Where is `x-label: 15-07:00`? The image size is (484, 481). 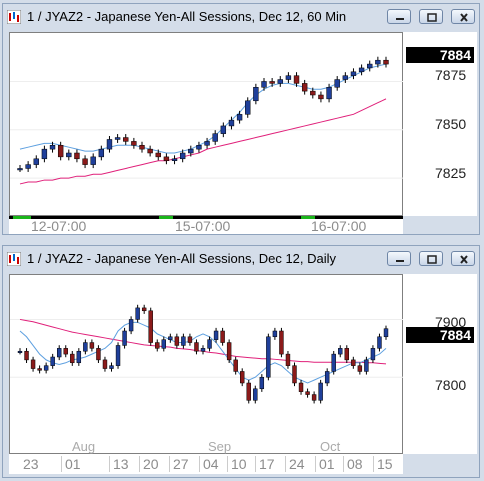 x-label: 15-07:00 is located at coordinates (203, 226).